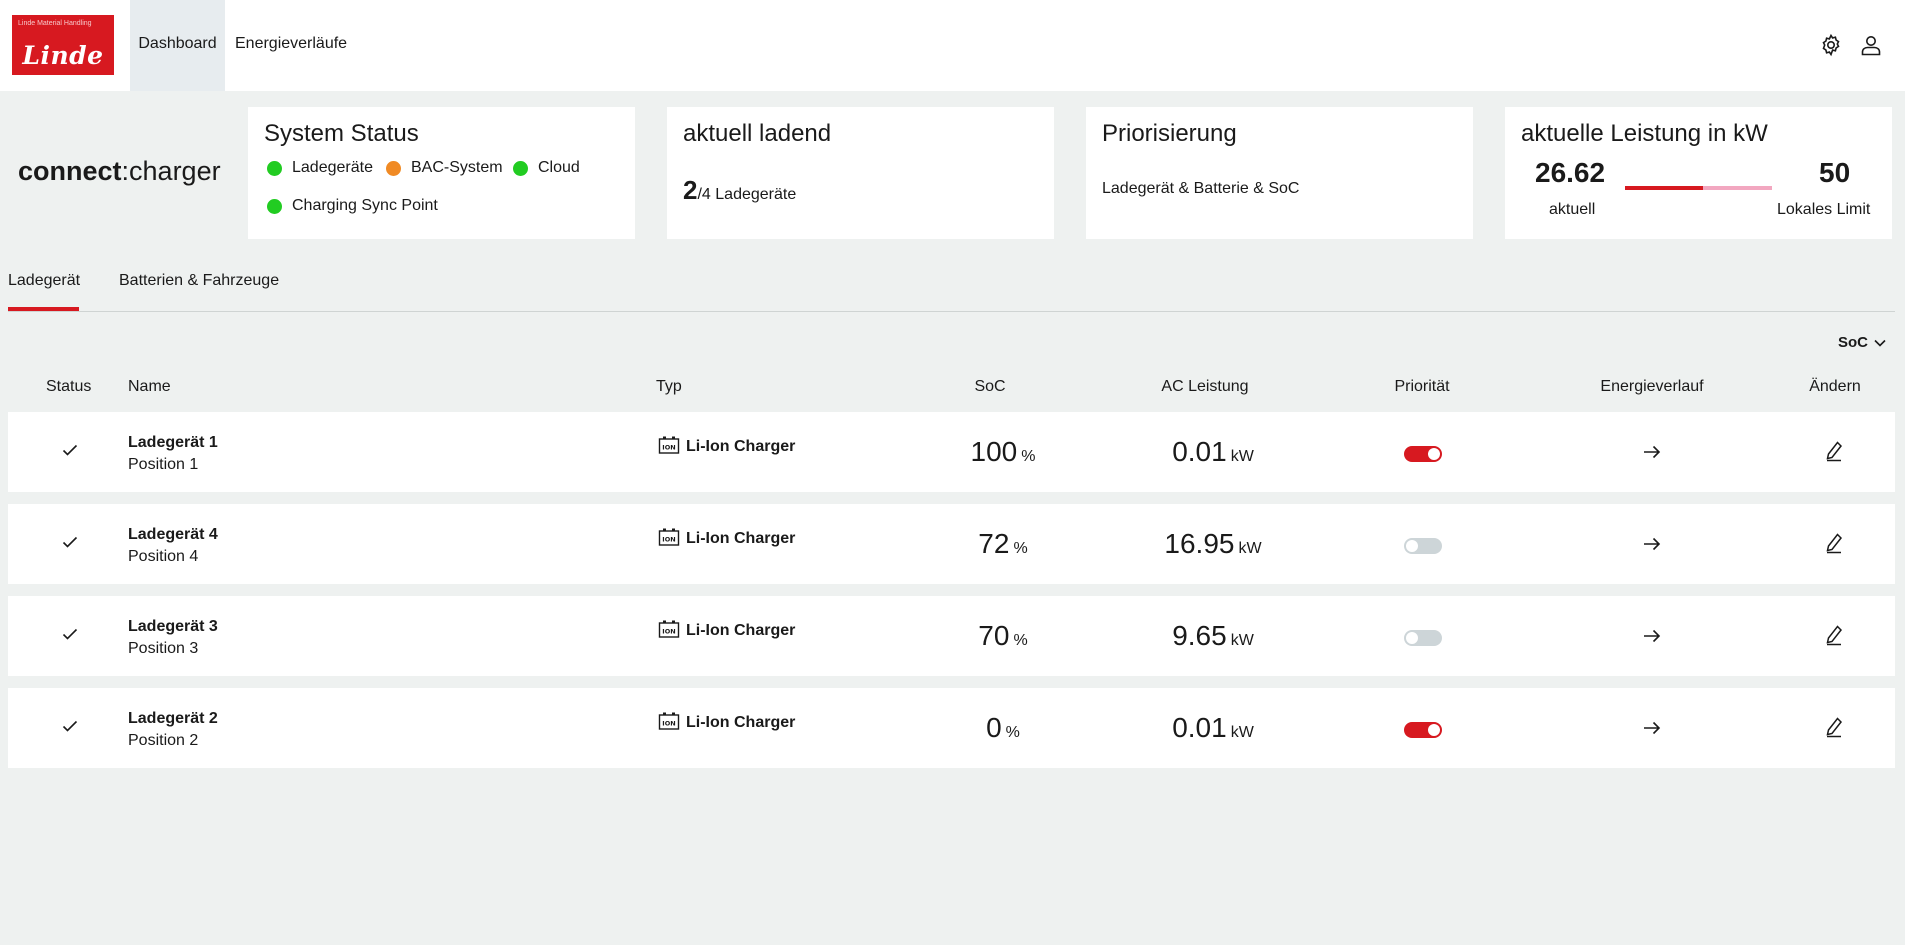  Describe the element at coordinates (173, 442) in the screenshot. I see `charger-name: Ladegerät 1` at that location.